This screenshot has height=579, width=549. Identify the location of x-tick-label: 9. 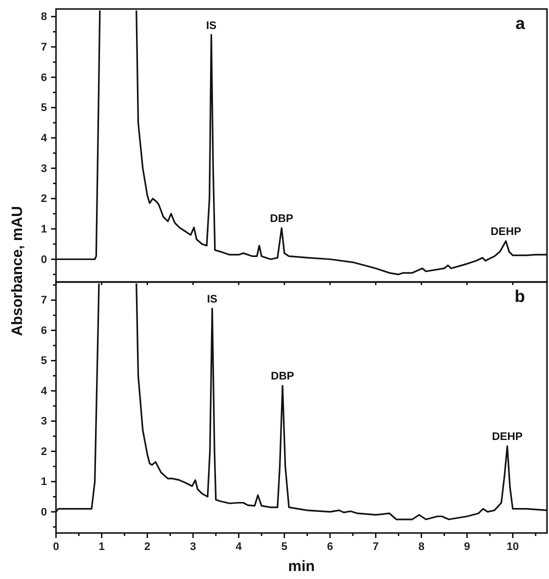
(467, 546).